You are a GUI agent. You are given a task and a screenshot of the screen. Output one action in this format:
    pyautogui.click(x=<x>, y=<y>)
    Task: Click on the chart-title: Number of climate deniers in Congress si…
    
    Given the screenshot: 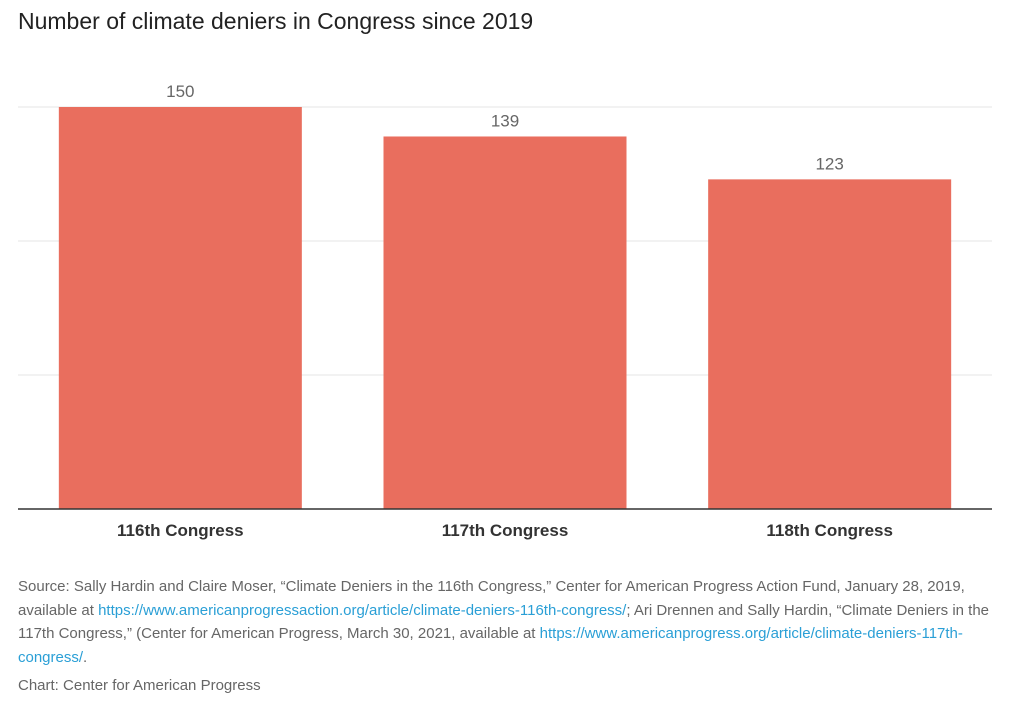 What is the action you would take?
    pyautogui.click(x=276, y=21)
    